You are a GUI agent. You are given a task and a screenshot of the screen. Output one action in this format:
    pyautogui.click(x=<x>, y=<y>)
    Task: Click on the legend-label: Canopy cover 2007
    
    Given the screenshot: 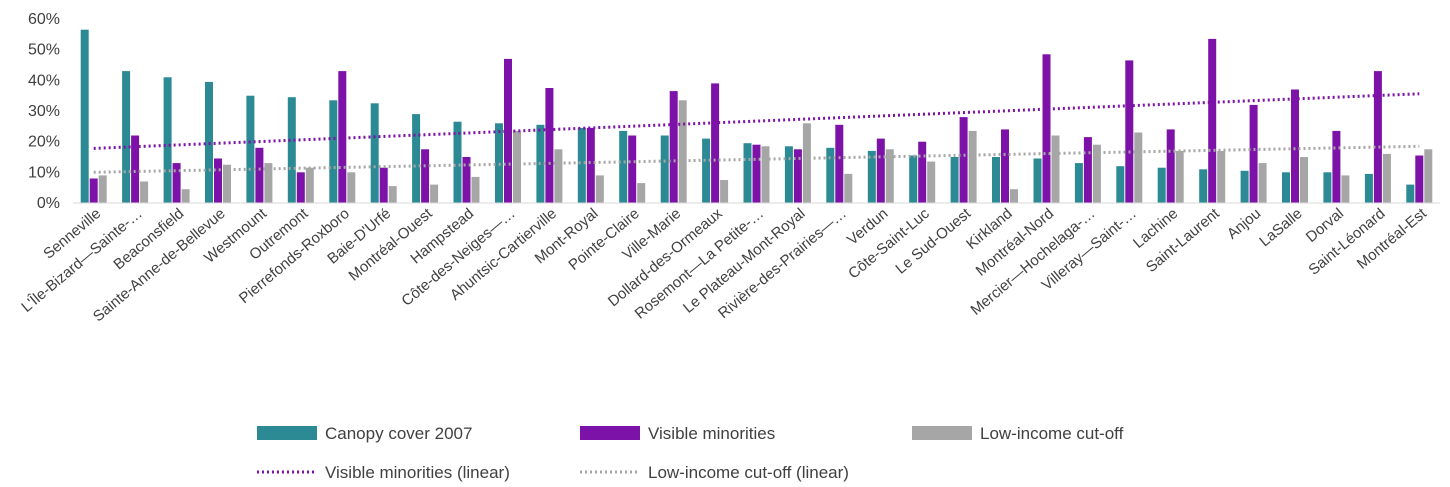 What is the action you would take?
    pyautogui.click(x=398, y=433)
    